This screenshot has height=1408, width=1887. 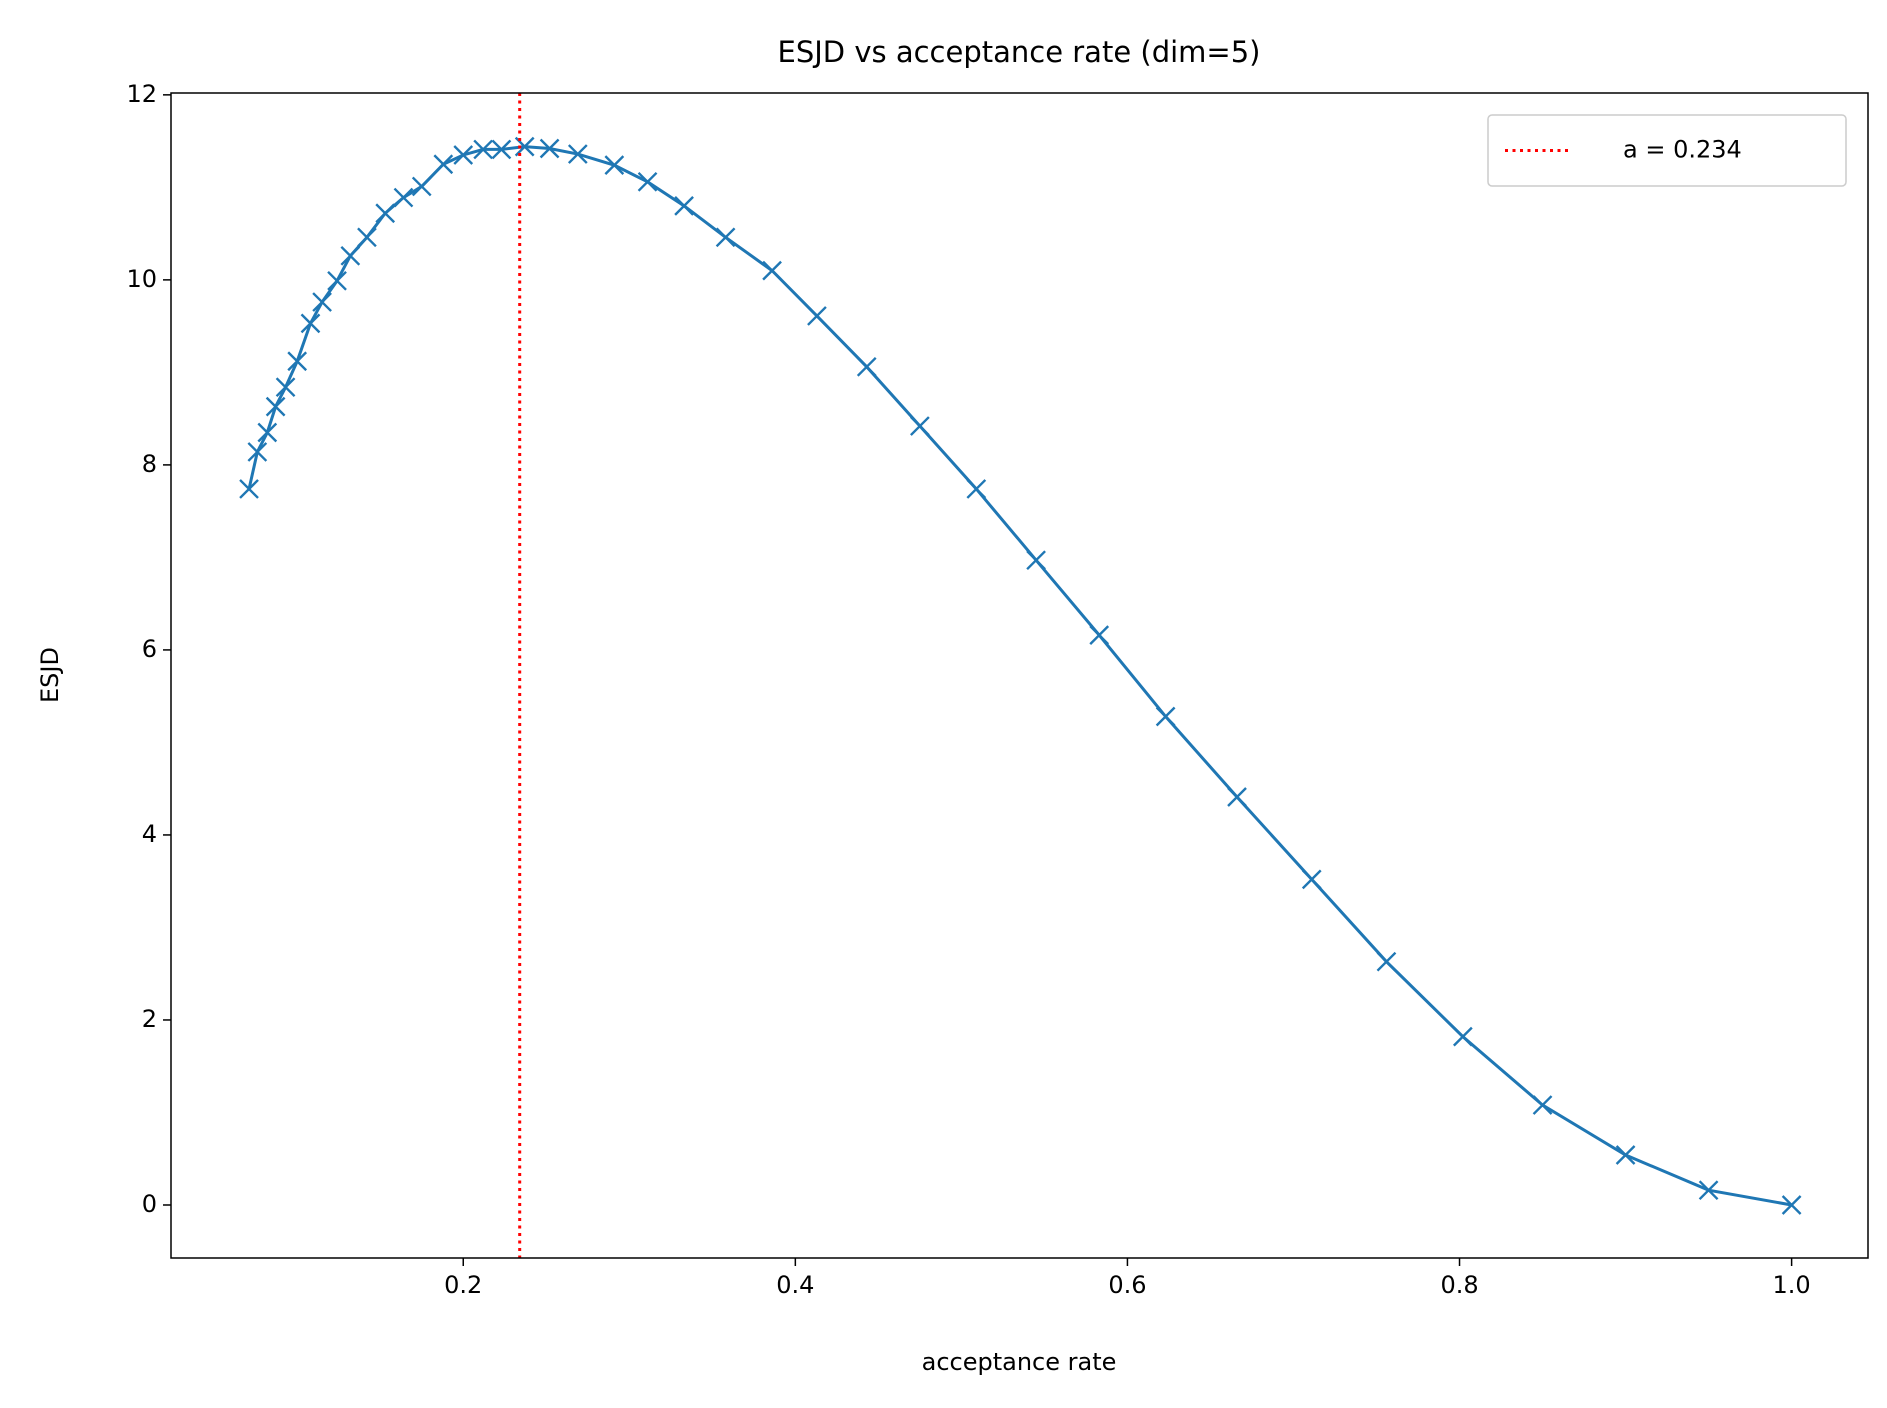 What do you see at coordinates (1127, 1285) in the screenshot?
I see `x-tick-label: 0.6` at bounding box center [1127, 1285].